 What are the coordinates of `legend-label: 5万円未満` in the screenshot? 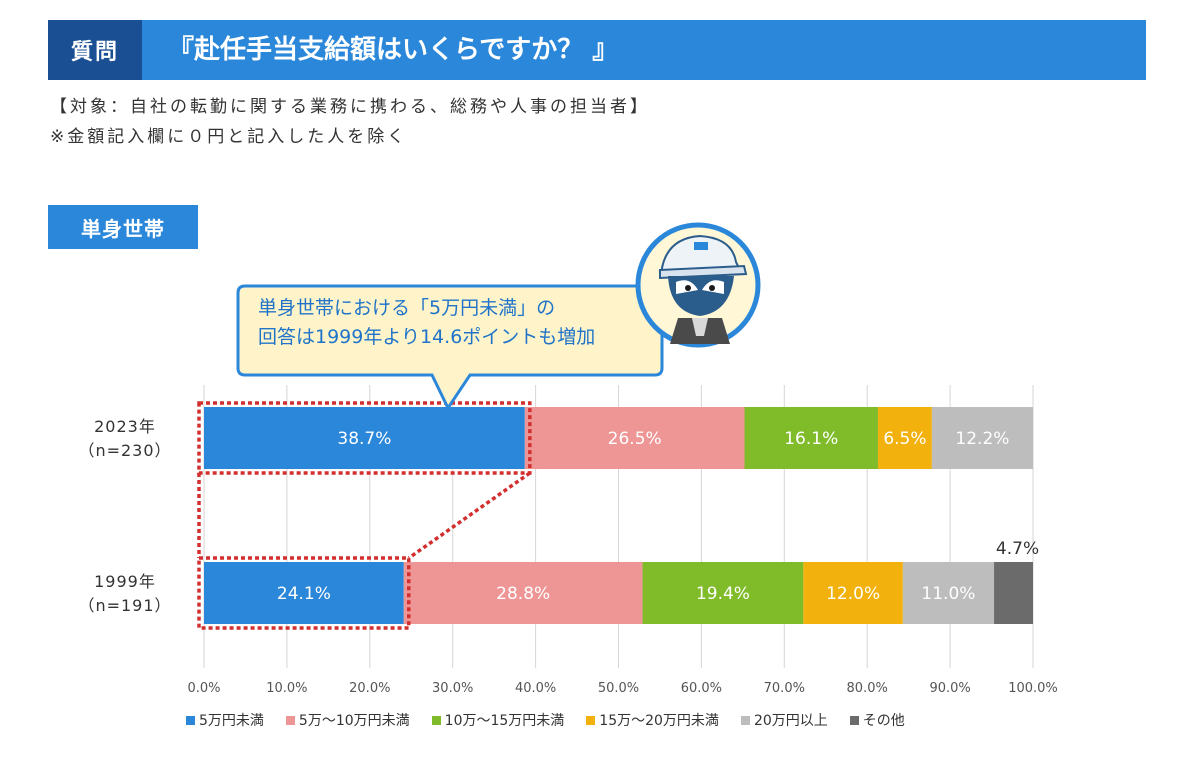 It's located at (231, 721).